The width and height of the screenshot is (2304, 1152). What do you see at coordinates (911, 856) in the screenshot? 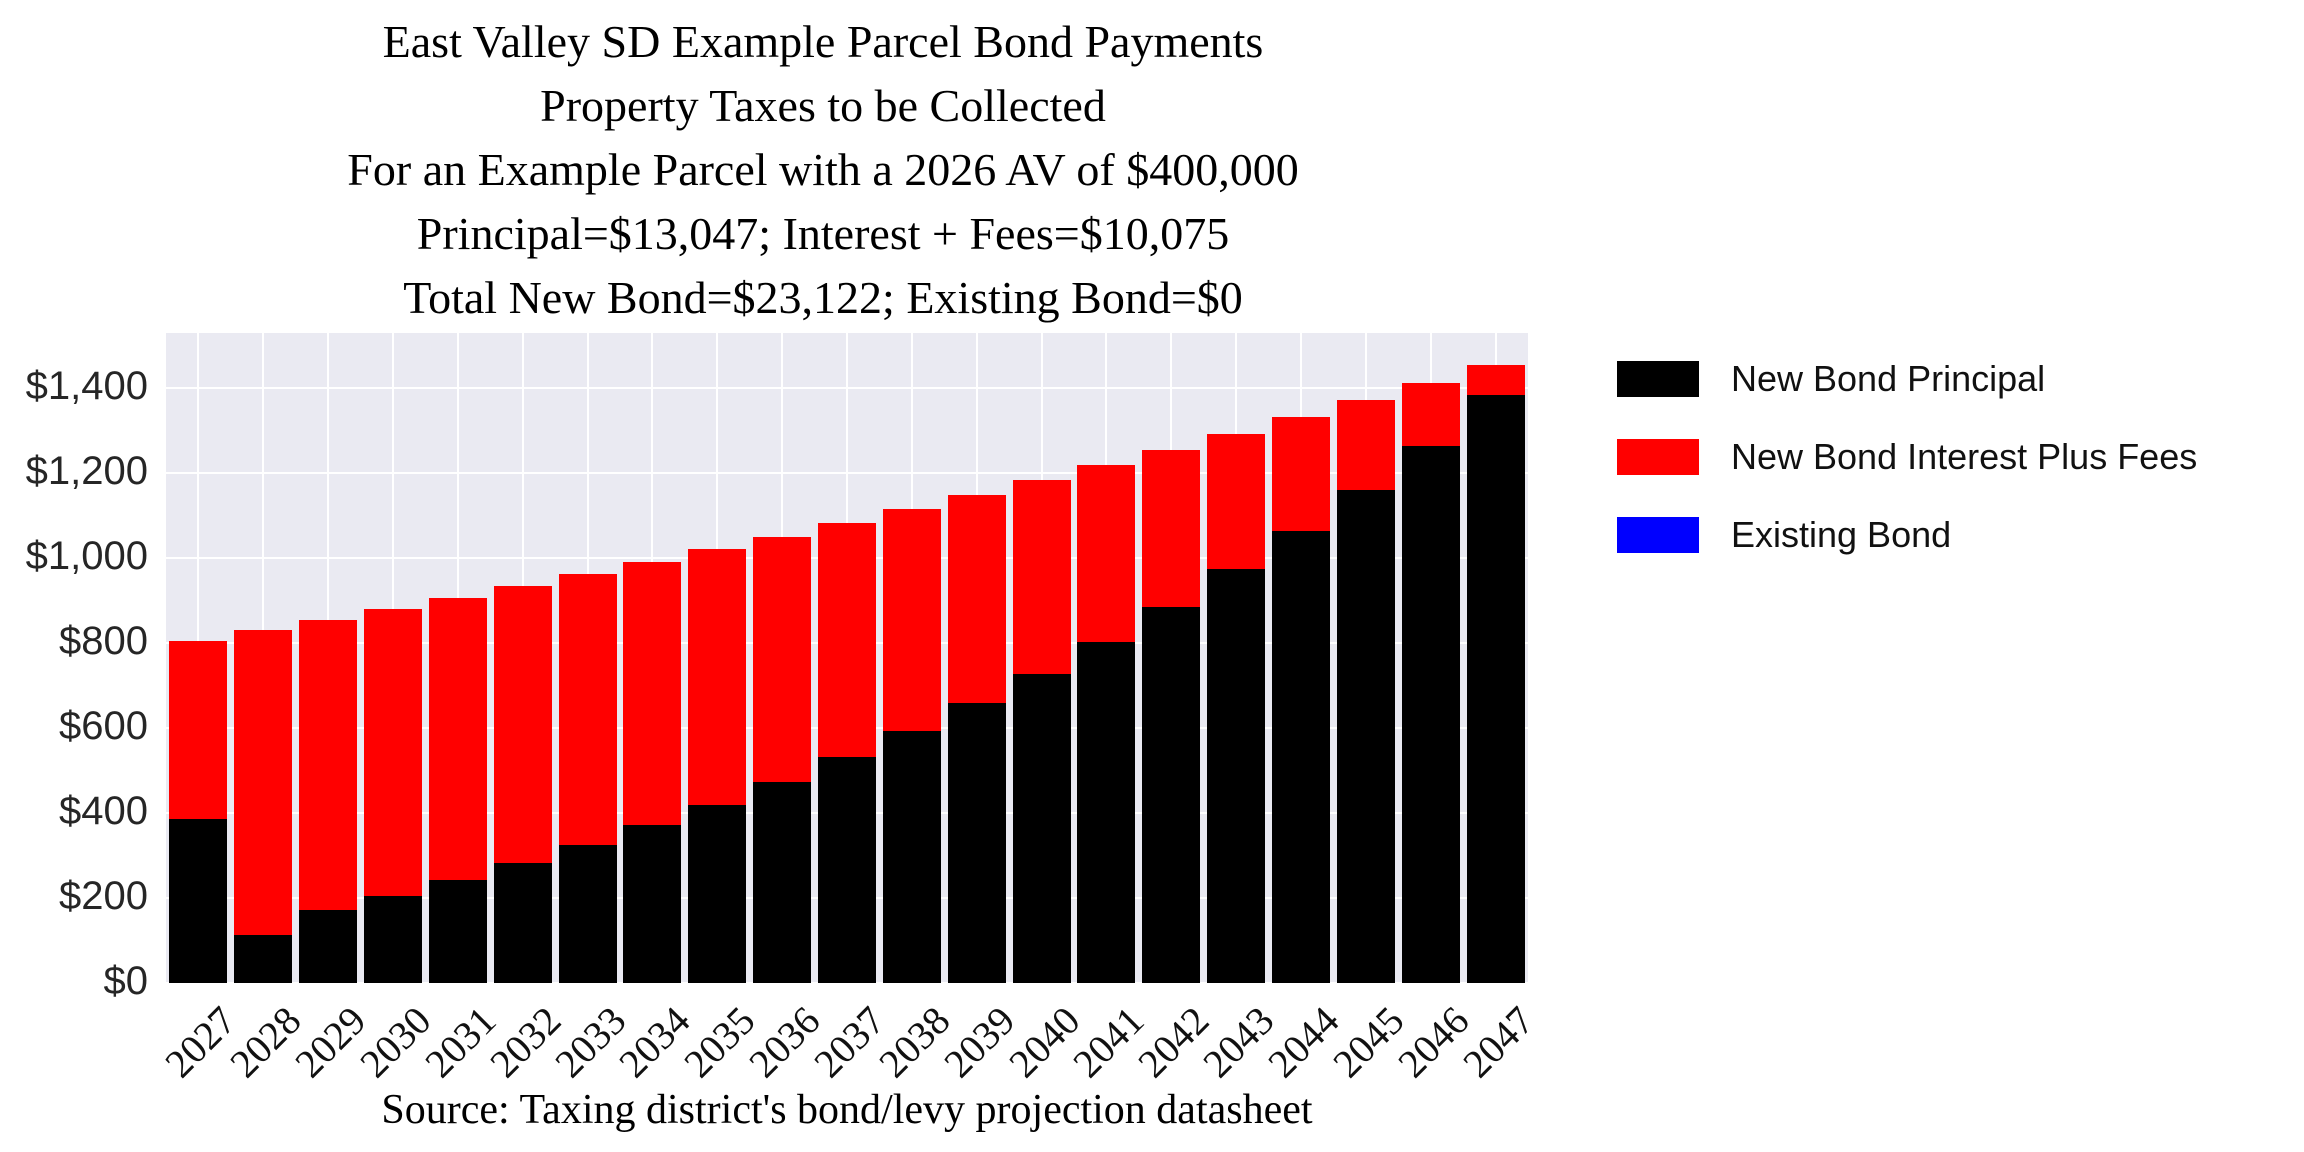
I see `bar-2038-new-bond-principal` at bounding box center [911, 856].